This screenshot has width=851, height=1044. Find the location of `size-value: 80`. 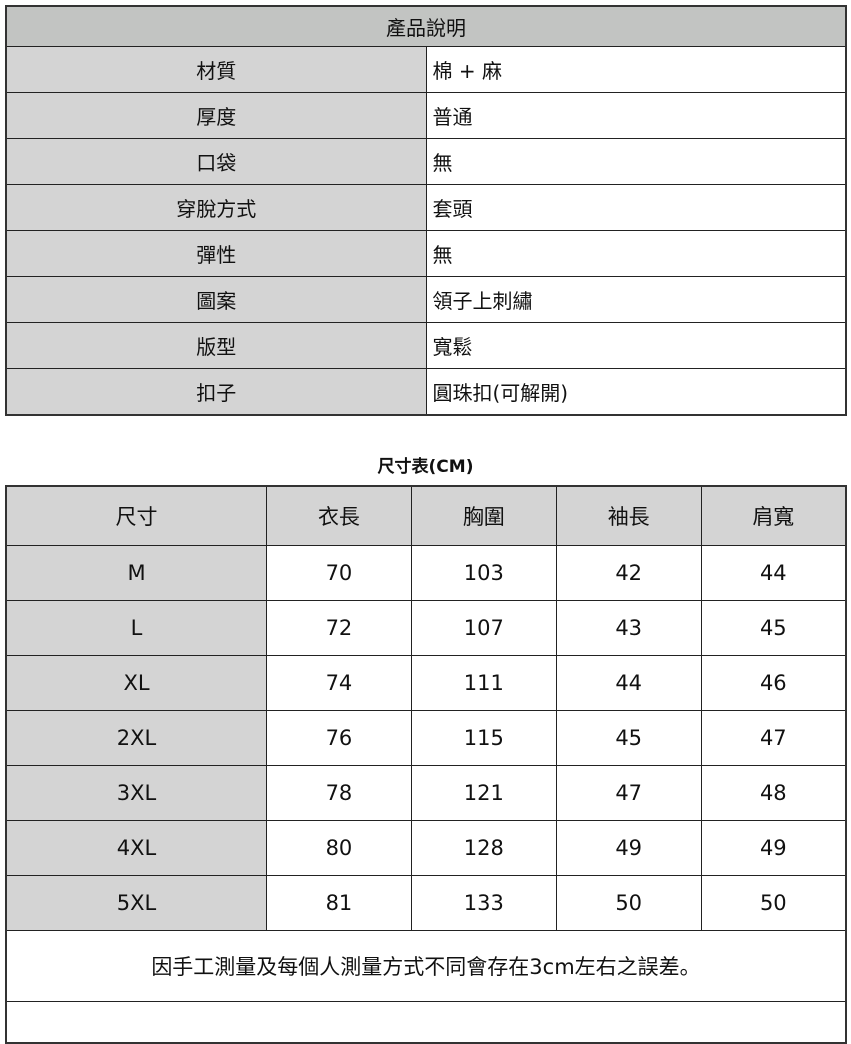

size-value: 80 is located at coordinates (339, 848).